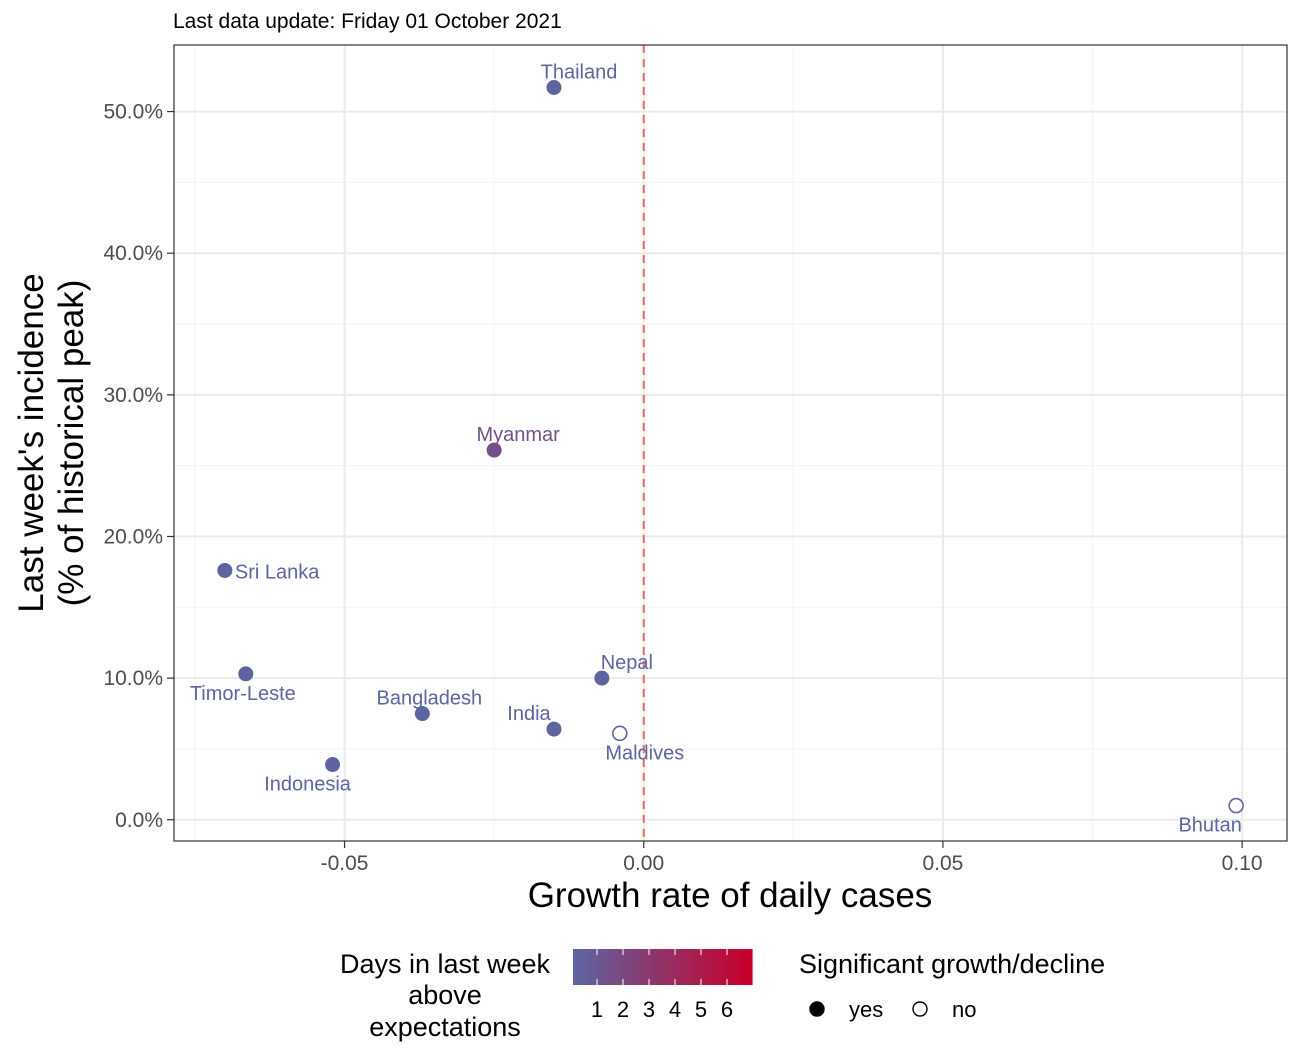 The width and height of the screenshot is (1299, 1062). What do you see at coordinates (701, 1009) in the screenshot?
I see `color-legend-tick-label: 5` at bounding box center [701, 1009].